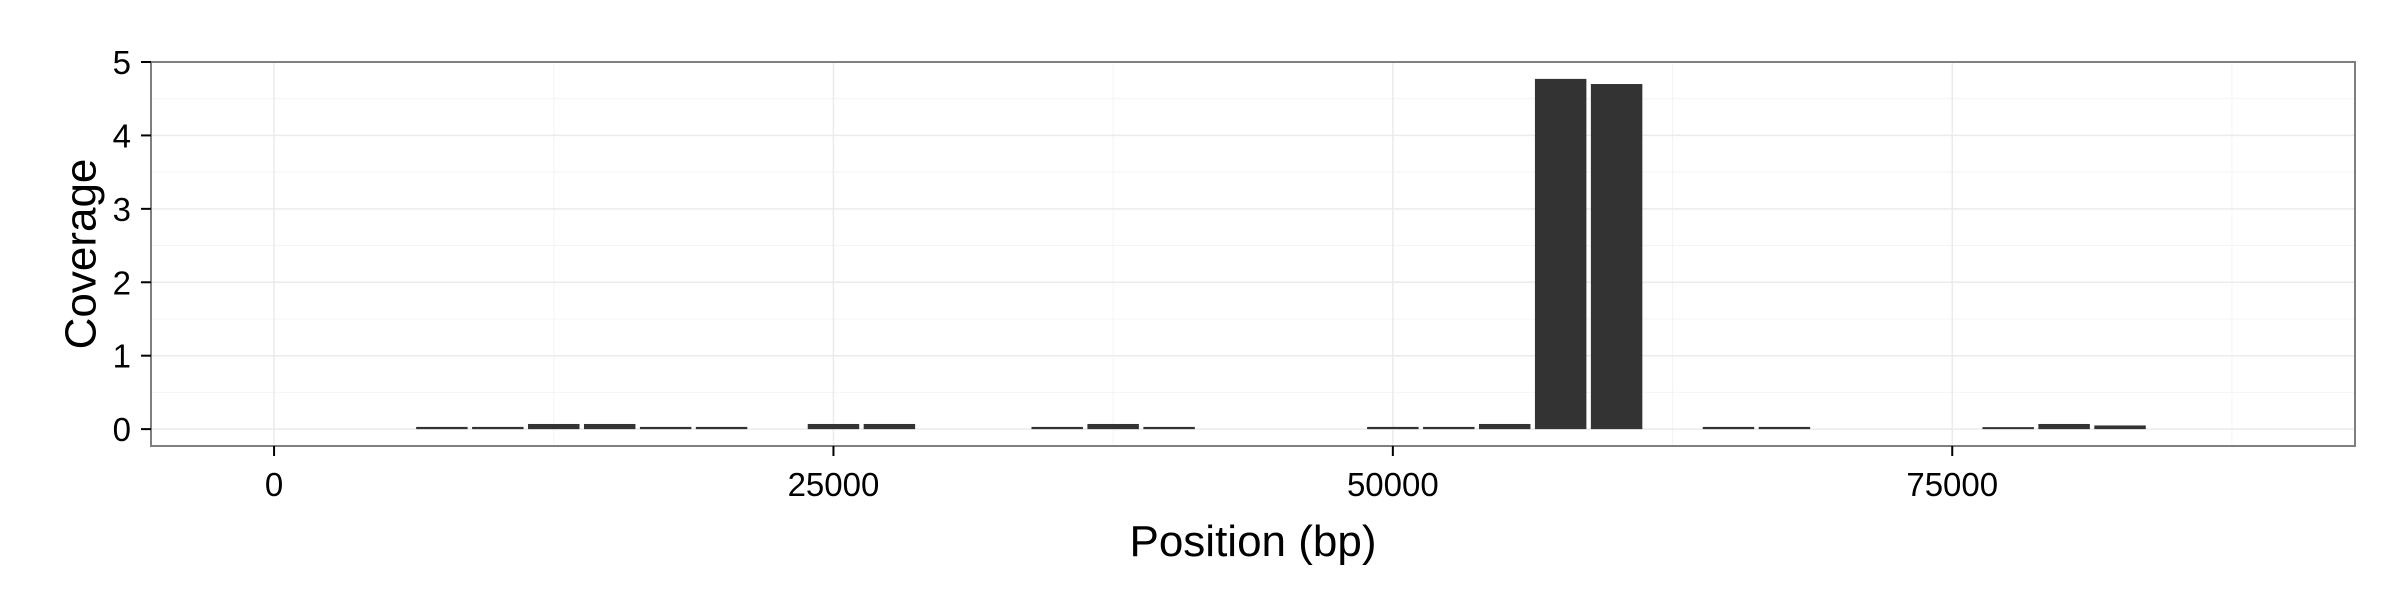  I want to click on x-tick-label: 75000, so click(1952, 484).